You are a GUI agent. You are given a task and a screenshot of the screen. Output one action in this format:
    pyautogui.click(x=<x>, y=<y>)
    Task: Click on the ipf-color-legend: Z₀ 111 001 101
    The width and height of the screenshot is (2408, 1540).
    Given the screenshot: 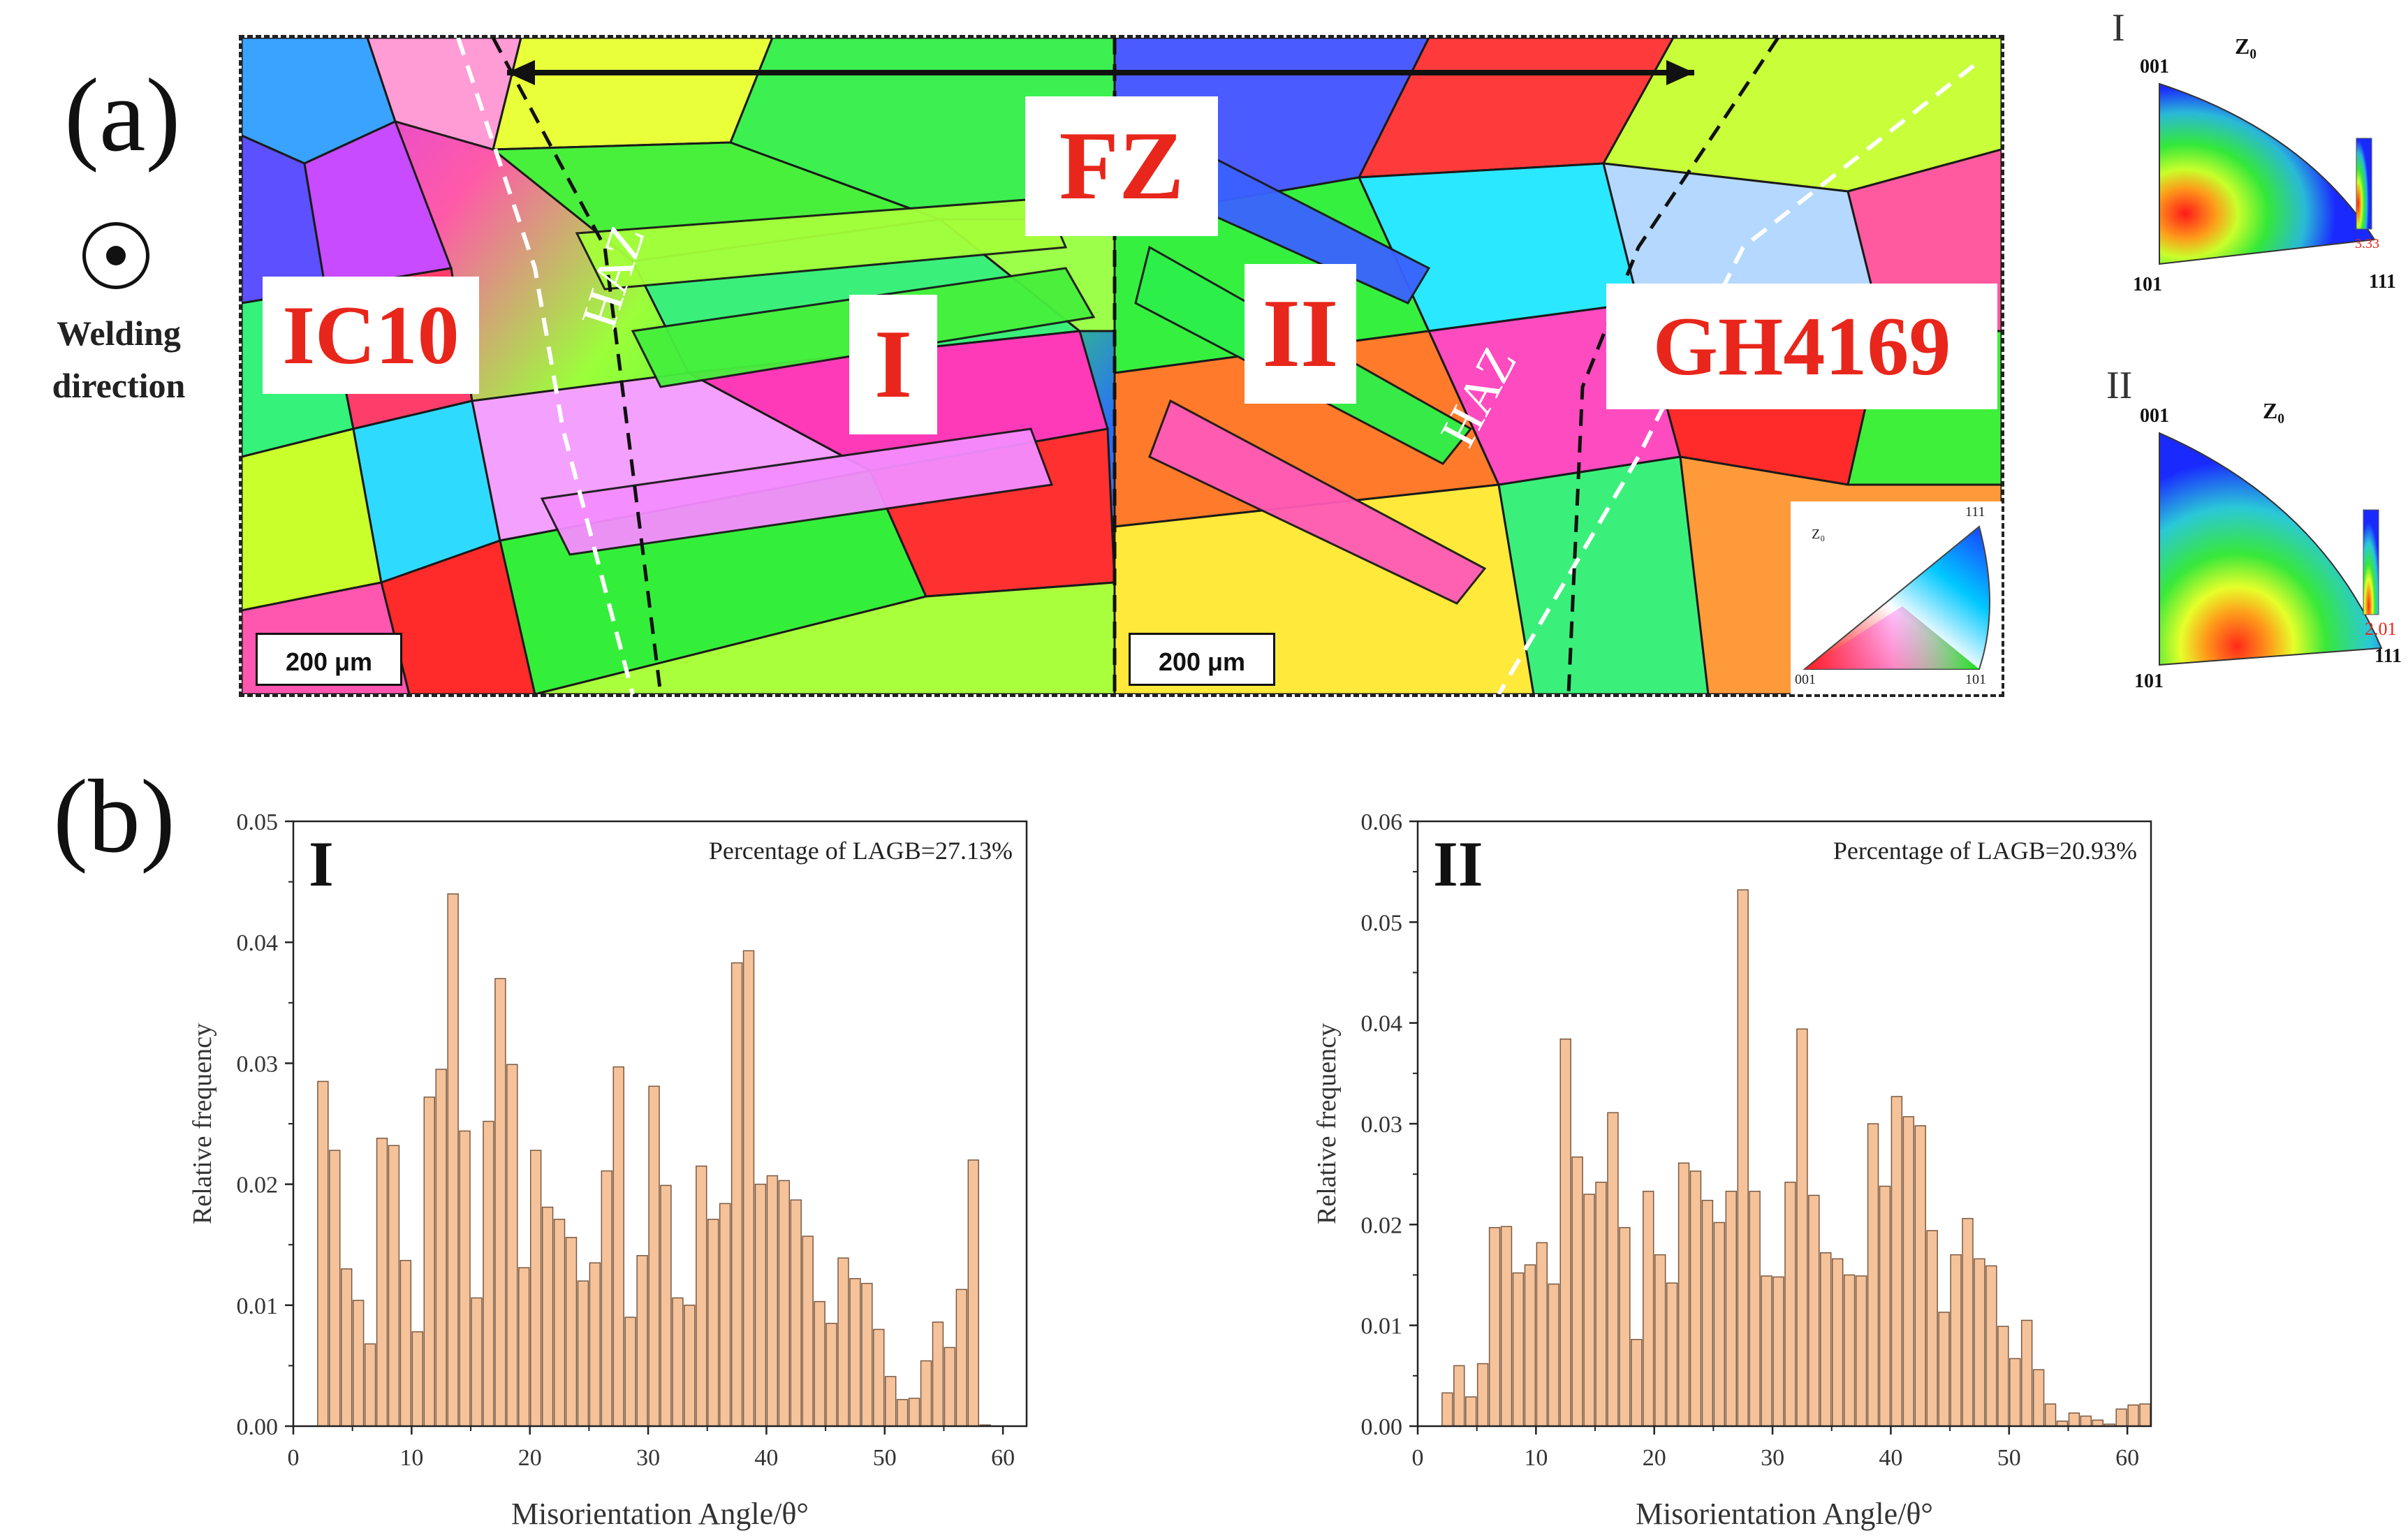 What is the action you would take?
    pyautogui.click(x=1896, y=597)
    